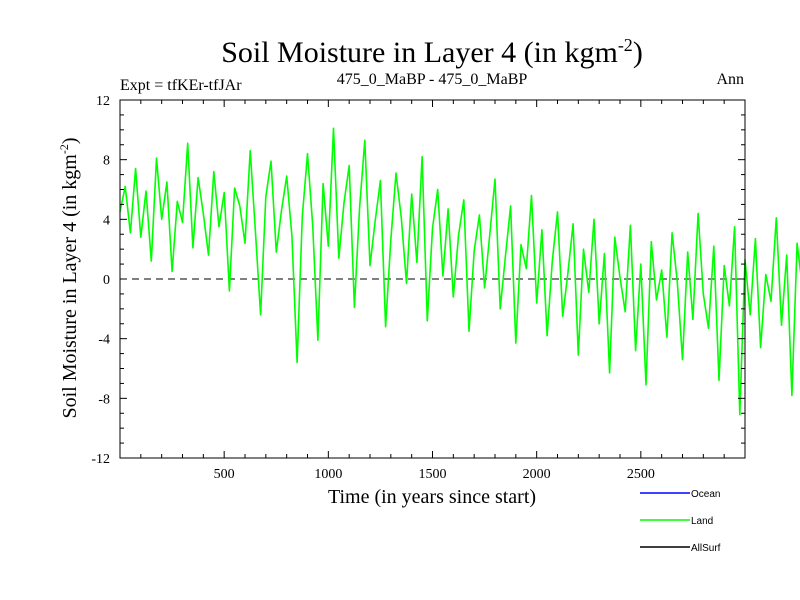 The width and height of the screenshot is (800, 600). What do you see at coordinates (638, 52) in the screenshot?
I see `chart-title-suffix: )` at bounding box center [638, 52].